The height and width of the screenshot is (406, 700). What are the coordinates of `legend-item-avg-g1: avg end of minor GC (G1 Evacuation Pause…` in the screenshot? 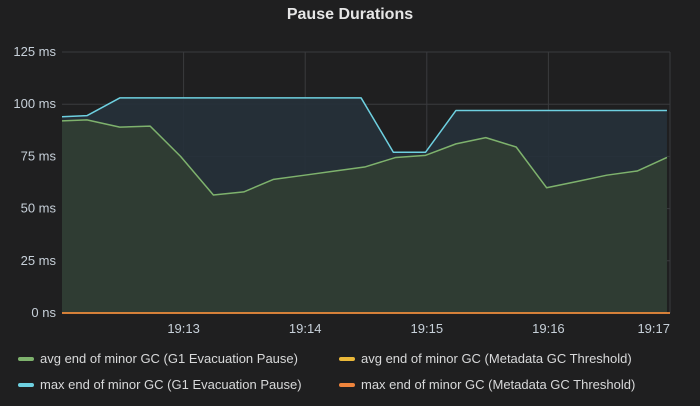 It's located at (158, 358).